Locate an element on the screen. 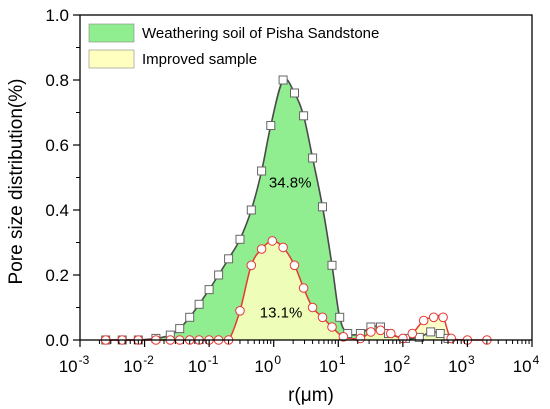 Image resolution: width=550 pixels, height=409 pixels. x-tick-exponent: -3 is located at coordinates (84, 360).